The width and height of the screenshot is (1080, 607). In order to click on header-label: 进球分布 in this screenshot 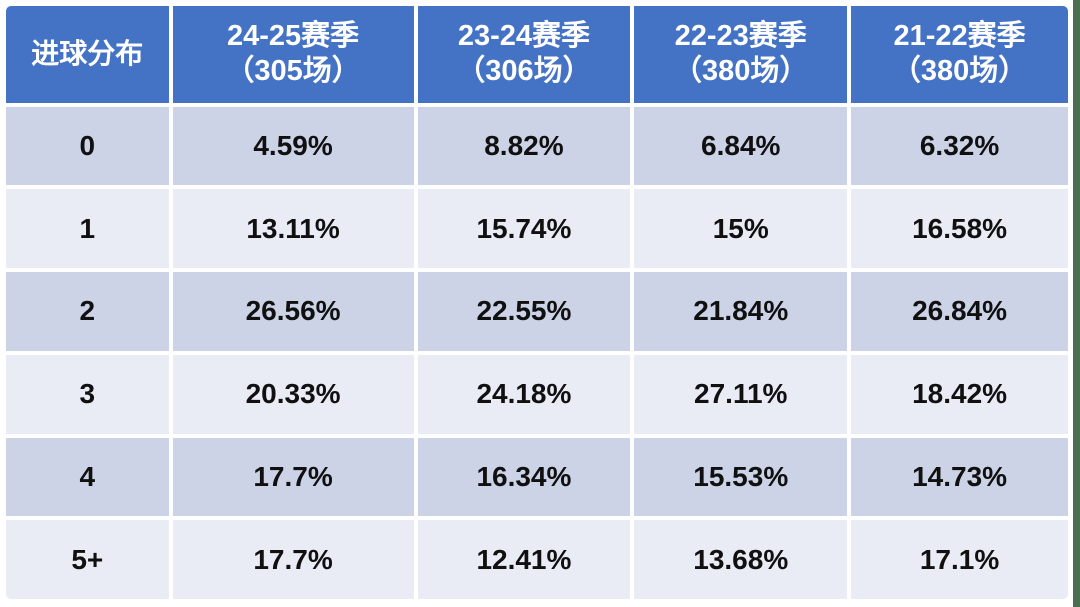, I will do `click(87, 54)`.